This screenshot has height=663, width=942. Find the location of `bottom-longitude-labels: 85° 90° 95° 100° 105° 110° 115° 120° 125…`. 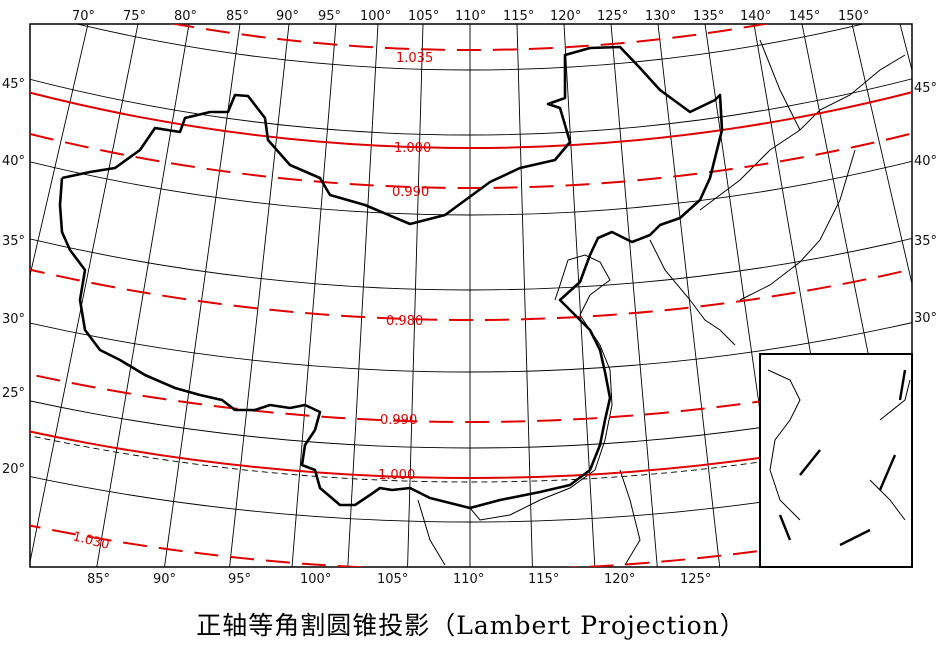

bottom-longitude-labels: 85° 90° 95° 100° 105° 110° 115° 120° 125… is located at coordinates (399, 579).